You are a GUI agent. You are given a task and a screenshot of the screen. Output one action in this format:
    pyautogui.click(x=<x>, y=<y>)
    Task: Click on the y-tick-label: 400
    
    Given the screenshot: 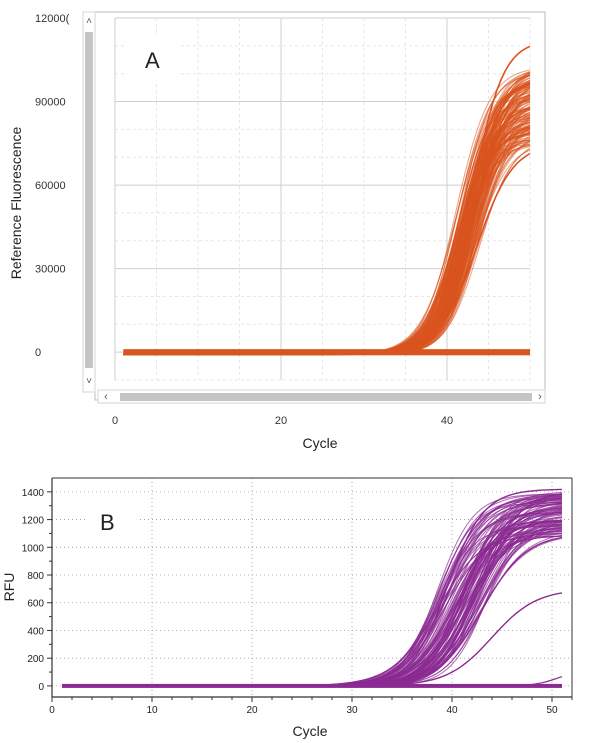 What is the action you would take?
    pyautogui.click(x=35, y=631)
    